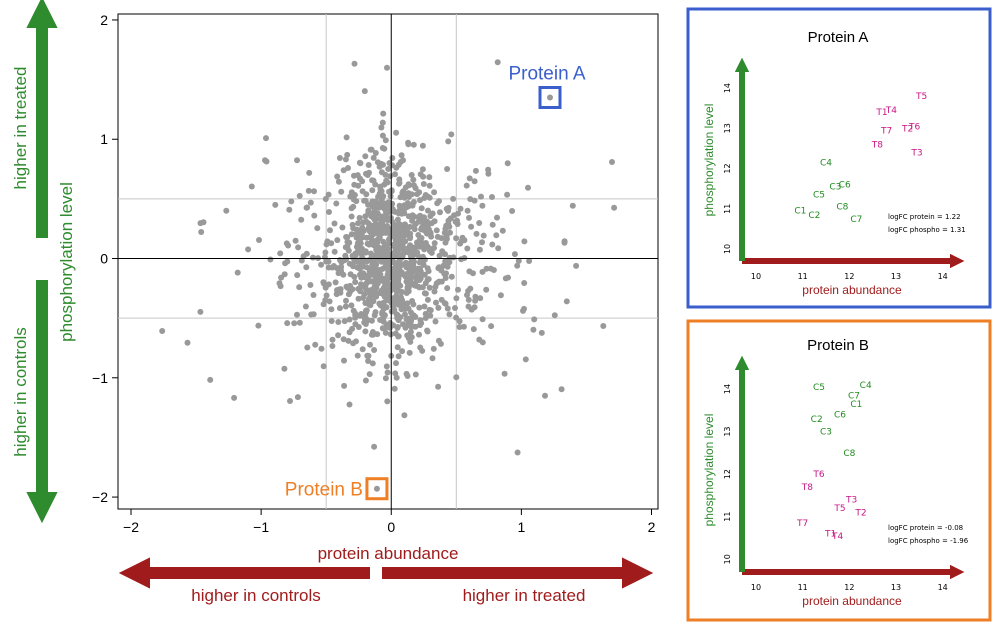 The height and width of the screenshot is (631, 1000). I want to click on x-tick-label: 1, so click(521, 527).